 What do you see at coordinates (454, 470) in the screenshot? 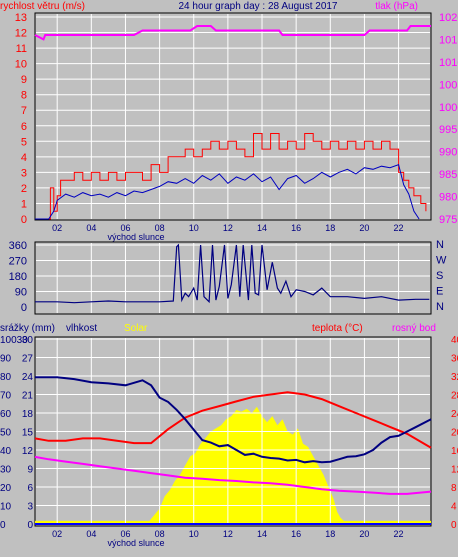
I see `temperature-tick-label: 12` at bounding box center [454, 470].